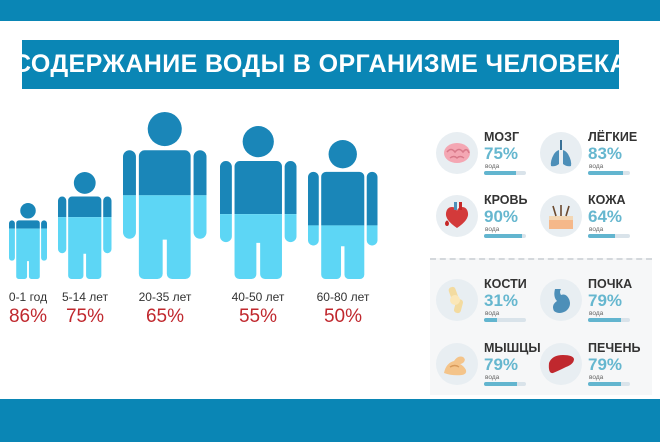 This screenshot has height=442, width=660. I want to click on title-banner: СОДЕРЖАНИЕ ВОДЫ В ОРГАНИЗМЕ ЧЕЛОВЕКА, so click(320, 64).